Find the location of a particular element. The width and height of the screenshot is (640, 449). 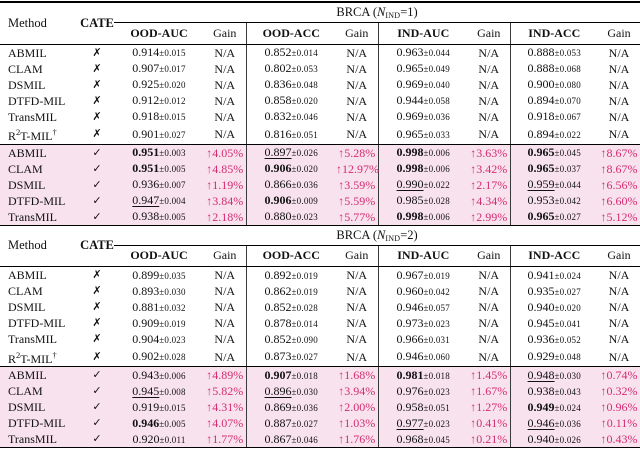

metric-std: ±0.049 is located at coordinates (436, 69).